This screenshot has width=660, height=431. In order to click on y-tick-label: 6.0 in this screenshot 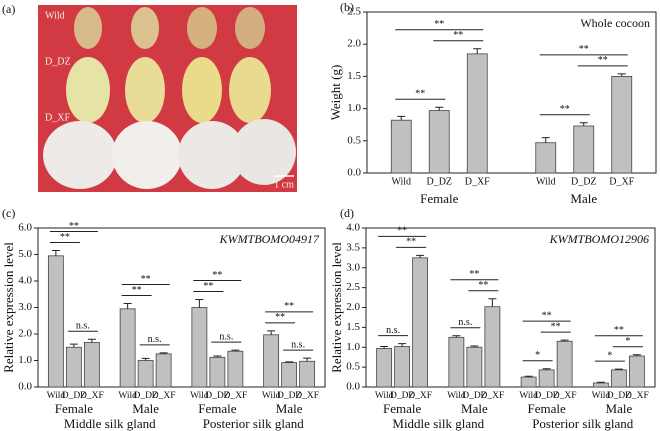, I will do `click(25, 228)`.